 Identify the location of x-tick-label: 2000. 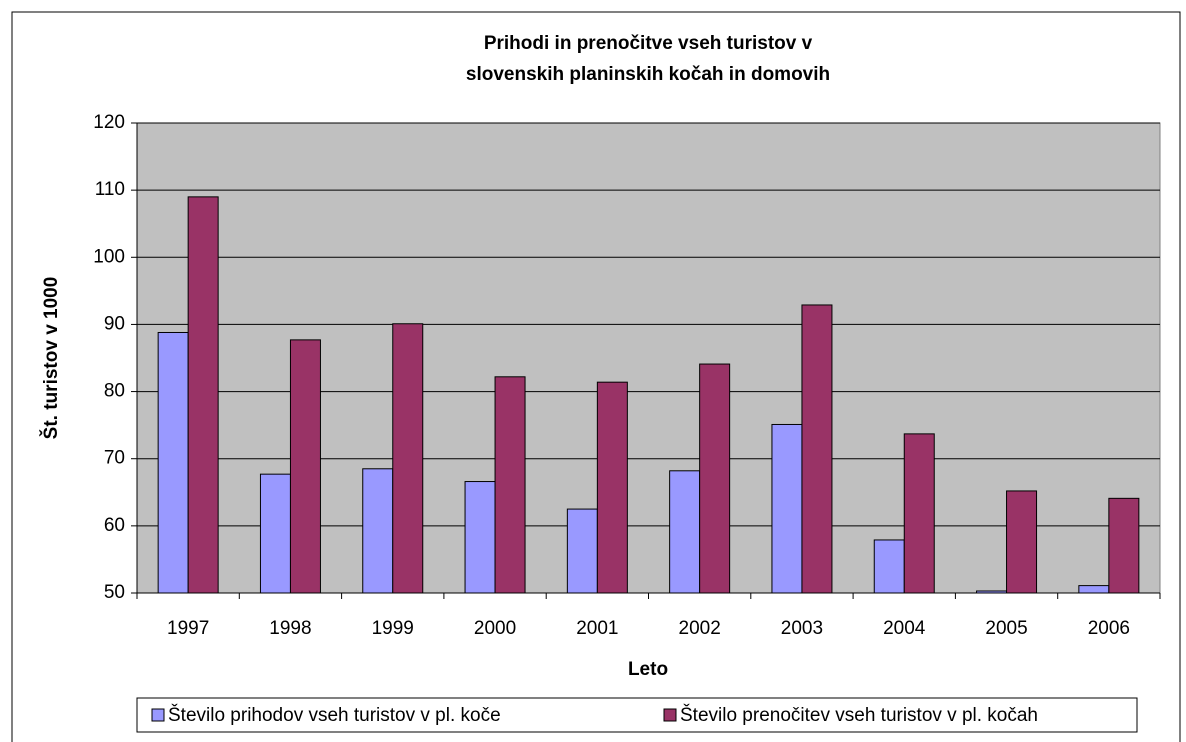
(495, 628).